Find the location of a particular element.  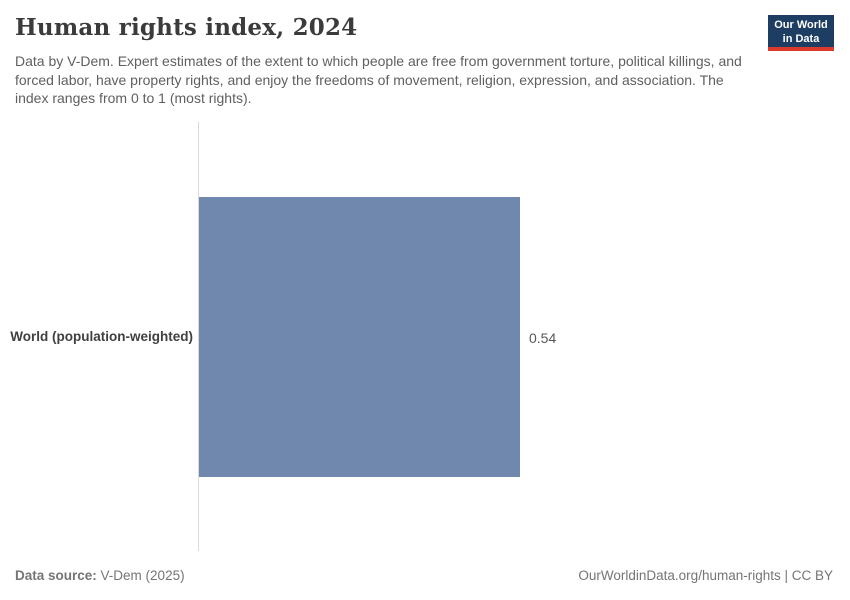

entity-label: World (population-weighted) is located at coordinates (101, 336).